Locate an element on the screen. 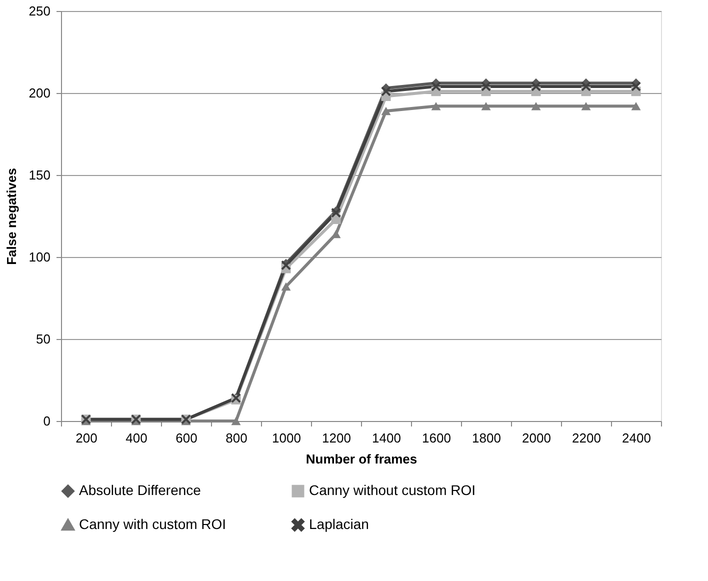 The height and width of the screenshot is (581, 708). legend-label: Canny without custom ROI is located at coordinates (392, 490).